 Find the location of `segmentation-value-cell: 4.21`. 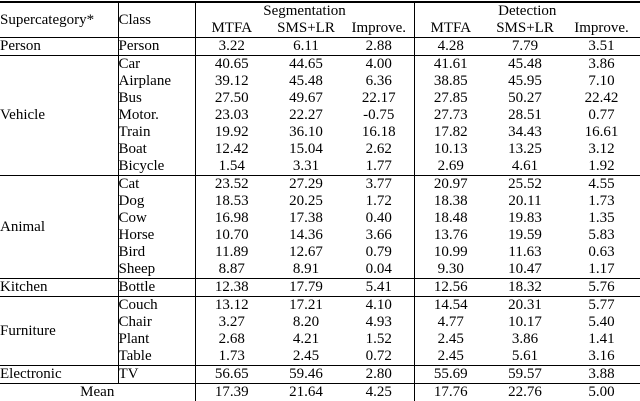

segmentation-value-cell: 4.21 is located at coordinates (306, 339).